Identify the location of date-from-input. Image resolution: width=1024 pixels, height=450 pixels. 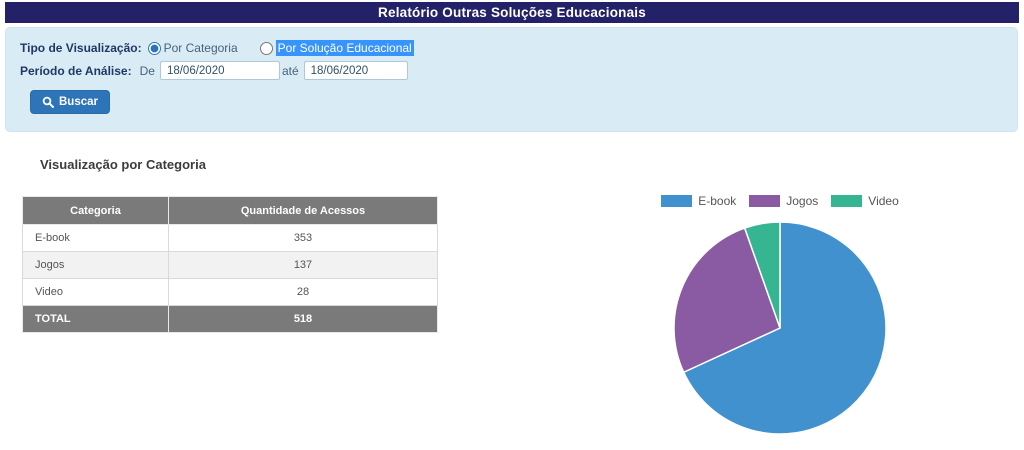
(219, 70).